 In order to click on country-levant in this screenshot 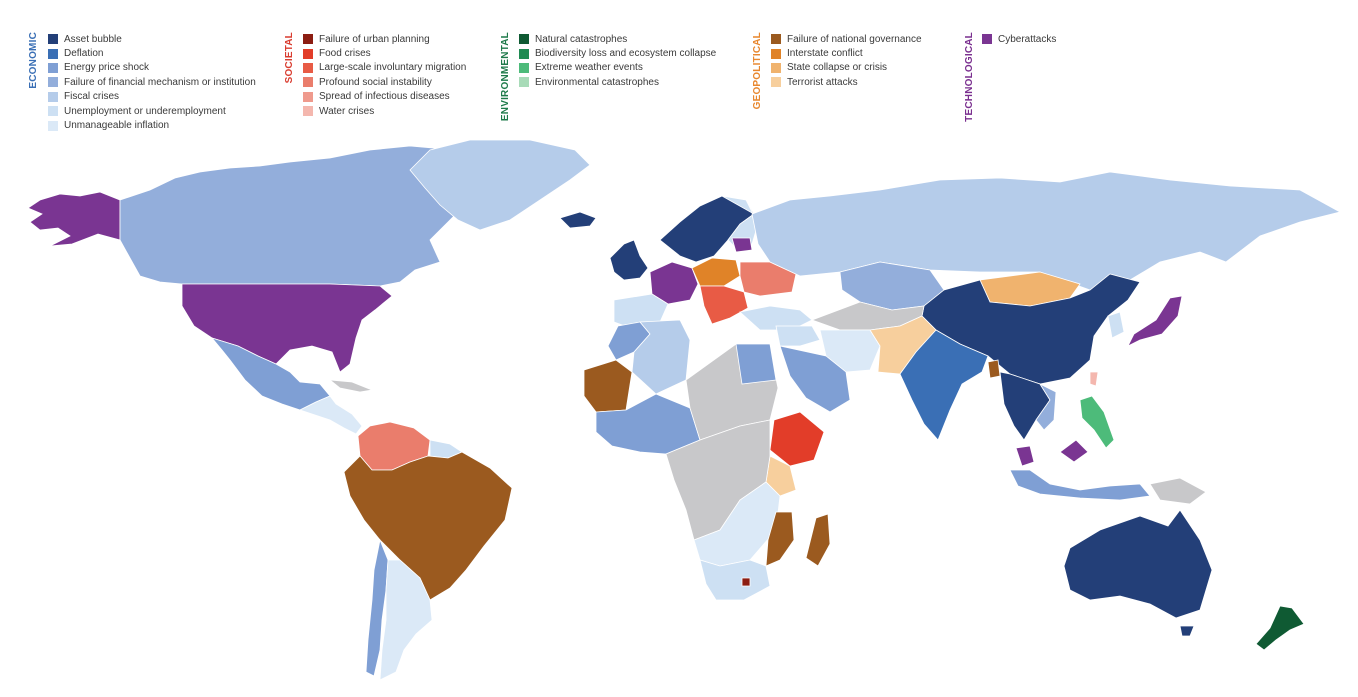, I will do `click(798, 336)`.